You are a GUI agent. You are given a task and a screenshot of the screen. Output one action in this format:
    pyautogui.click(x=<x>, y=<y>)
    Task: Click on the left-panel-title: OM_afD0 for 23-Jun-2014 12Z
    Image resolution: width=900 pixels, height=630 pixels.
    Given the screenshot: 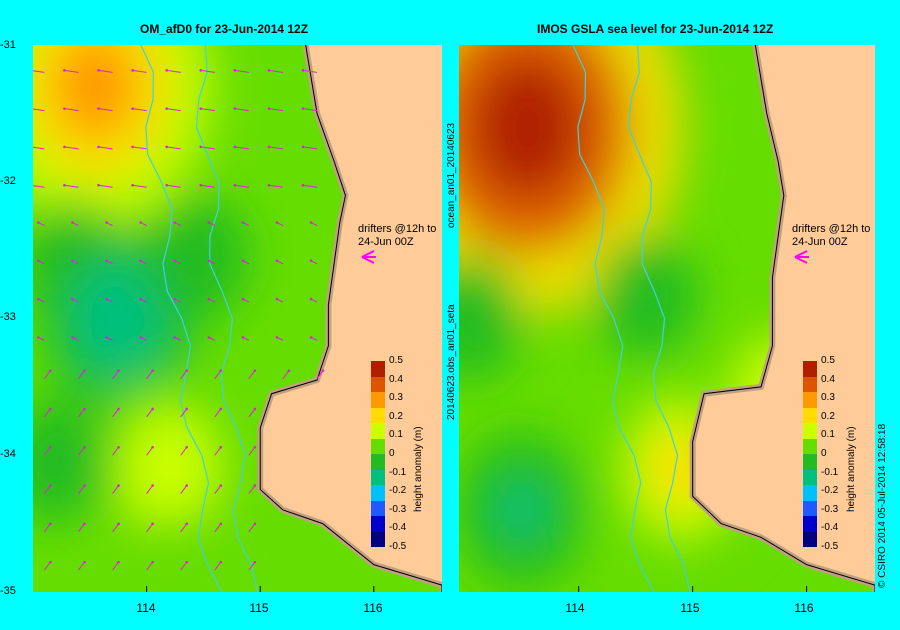 What is the action you would take?
    pyautogui.click(x=224, y=29)
    